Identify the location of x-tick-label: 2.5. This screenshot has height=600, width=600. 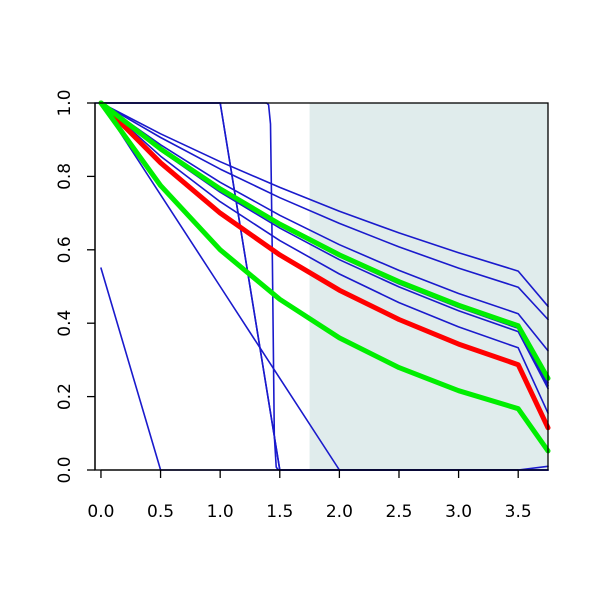
(398, 512).